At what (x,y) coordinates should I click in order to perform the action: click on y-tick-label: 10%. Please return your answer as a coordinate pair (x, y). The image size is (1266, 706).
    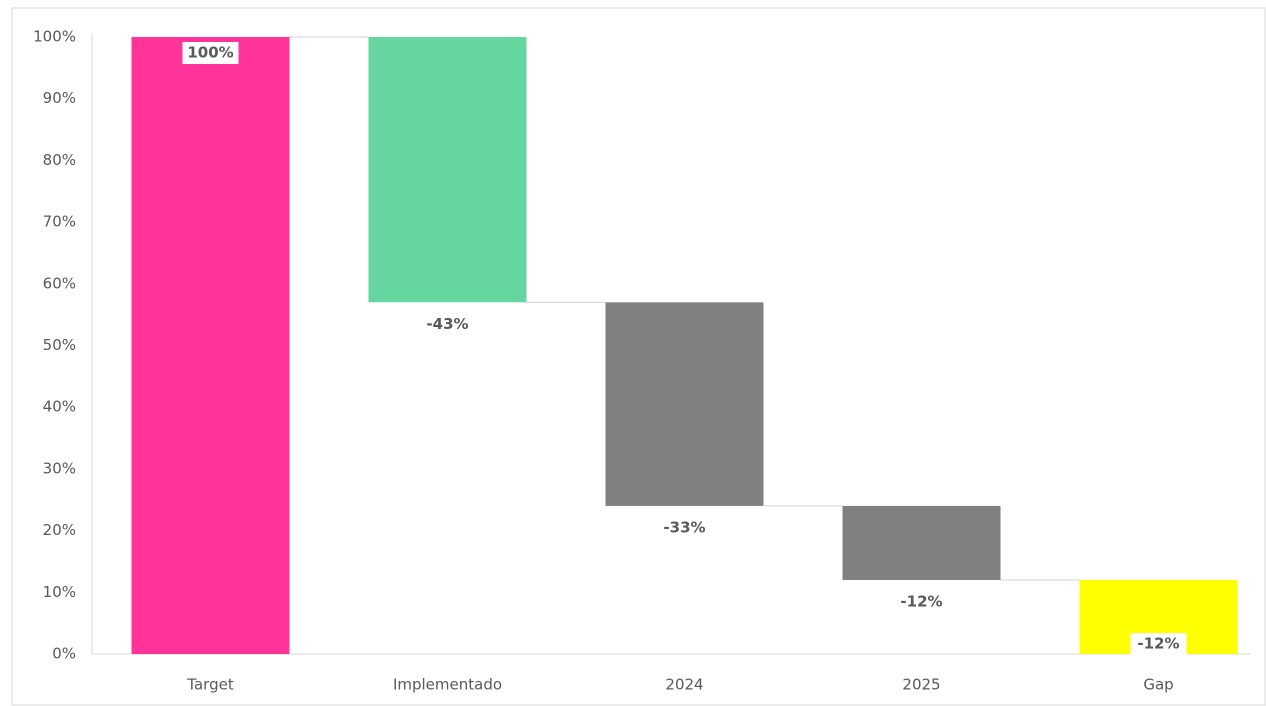
    Looking at the image, I should click on (59, 592).